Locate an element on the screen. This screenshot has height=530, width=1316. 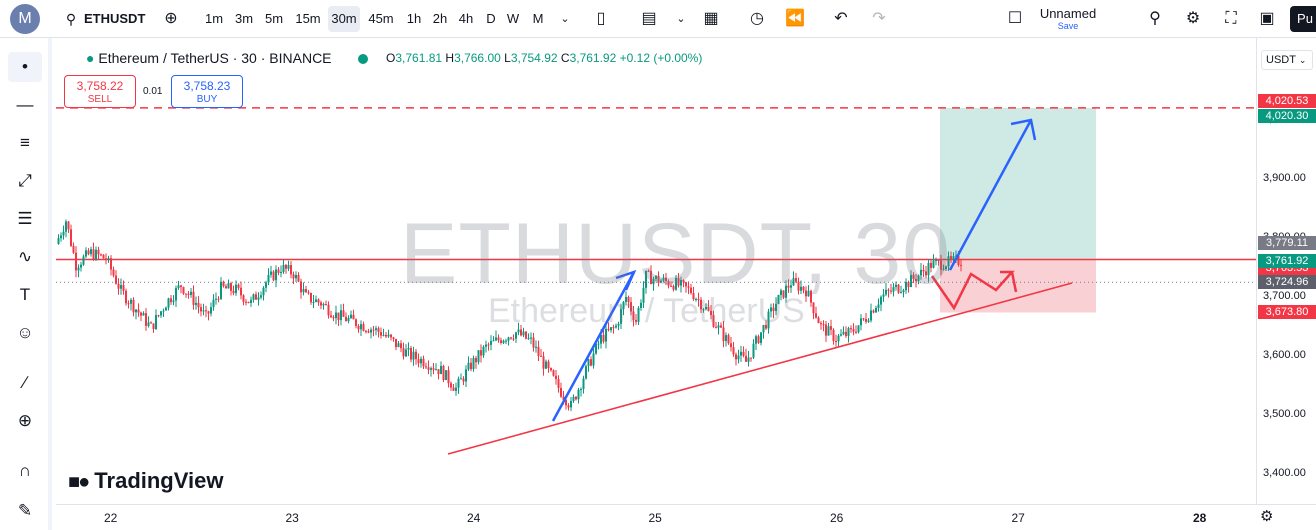
interval-2h: 2h is located at coordinates (440, 18).